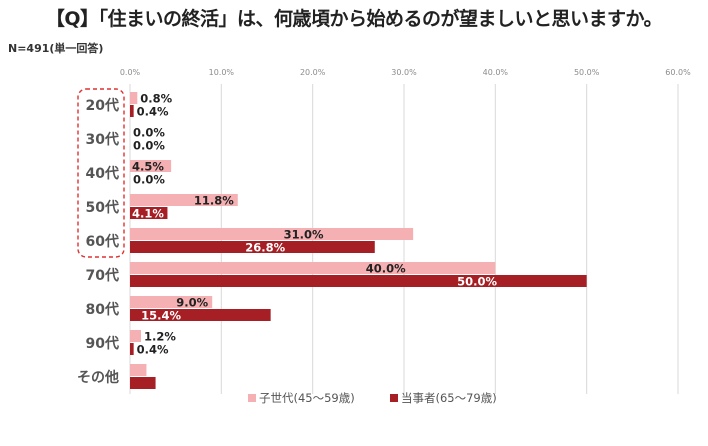  What do you see at coordinates (404, 72) in the screenshot?
I see `x-tick-label: 30.0%` at bounding box center [404, 72].